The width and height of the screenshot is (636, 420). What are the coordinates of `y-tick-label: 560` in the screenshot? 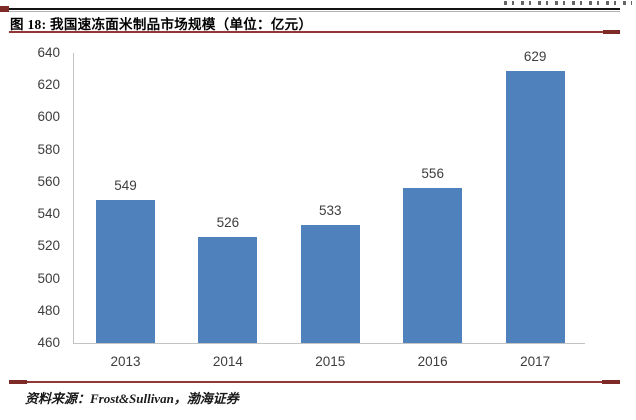 It's located at (48, 181).